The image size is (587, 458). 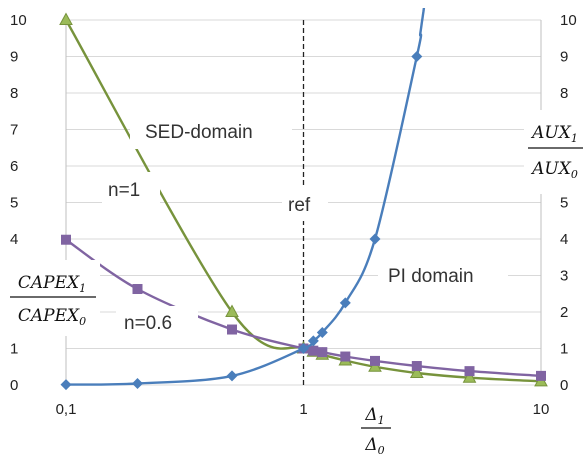 I want to click on y-label-denominator: CAPEX0, so click(x=52, y=317).